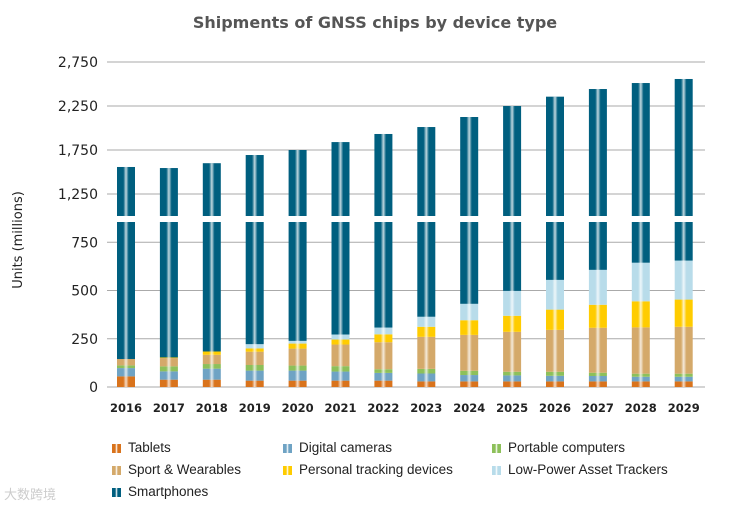 The width and height of the screenshot is (738, 508). I want to click on x-tick-label: 2027, so click(598, 408).